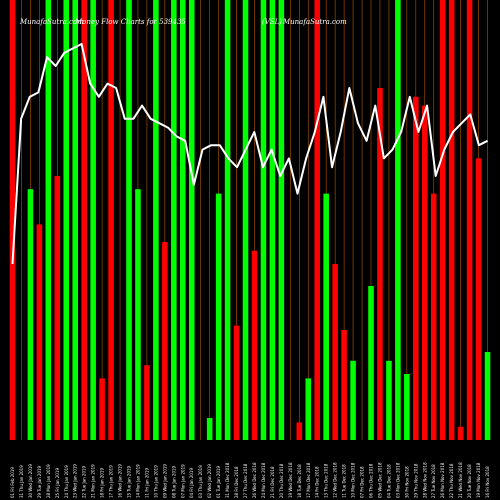 This screenshot has height=500, width=500. Describe the element at coordinates (424, 480) in the screenshot. I see `x-tick-label: 28 Wed Nov 2018` at that location.